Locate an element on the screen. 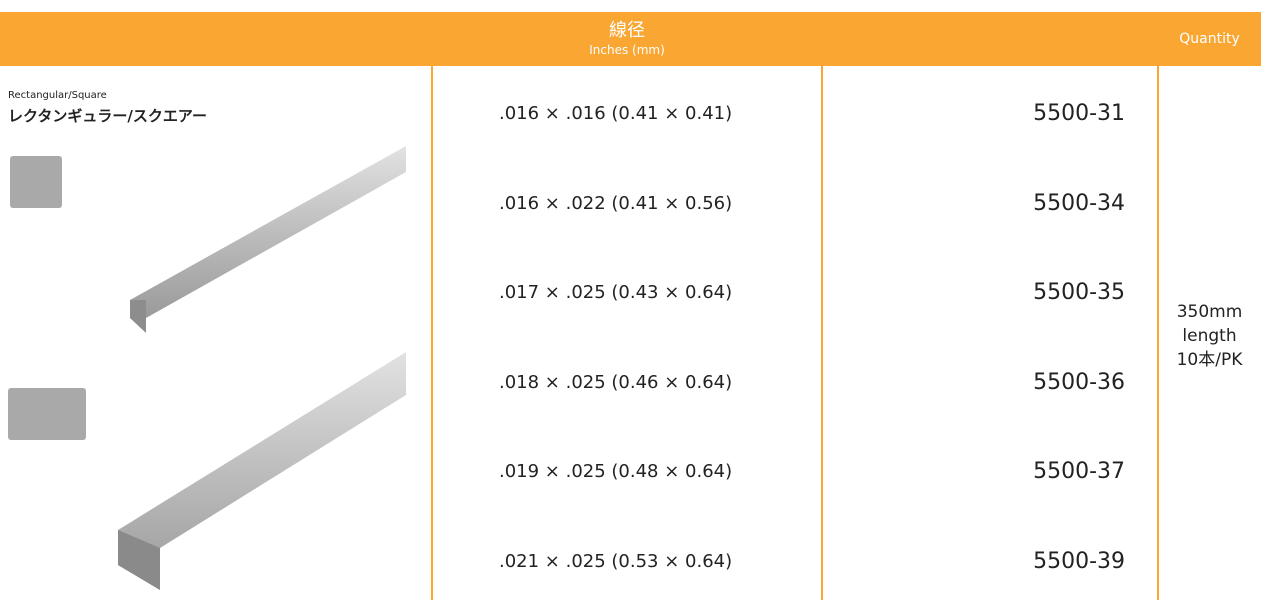 The image size is (1261, 600). wire-size: .019 × .025 (0.48 × 0.64) is located at coordinates (616, 472).